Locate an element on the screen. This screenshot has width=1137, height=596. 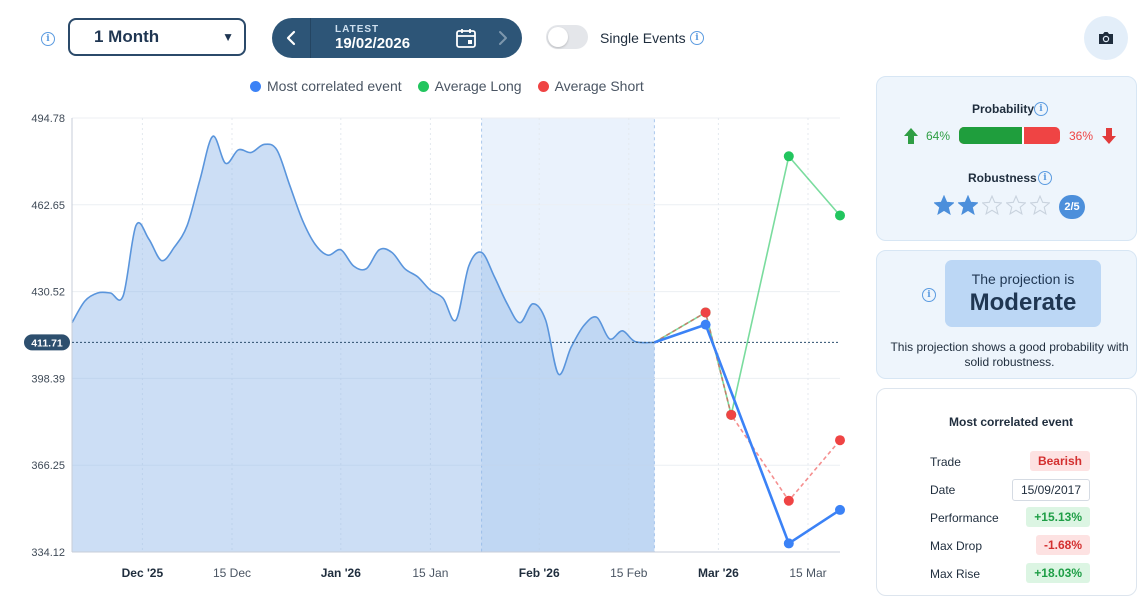
event-row-max-rise: Max Rise +18.03% is located at coordinates (1010, 574).